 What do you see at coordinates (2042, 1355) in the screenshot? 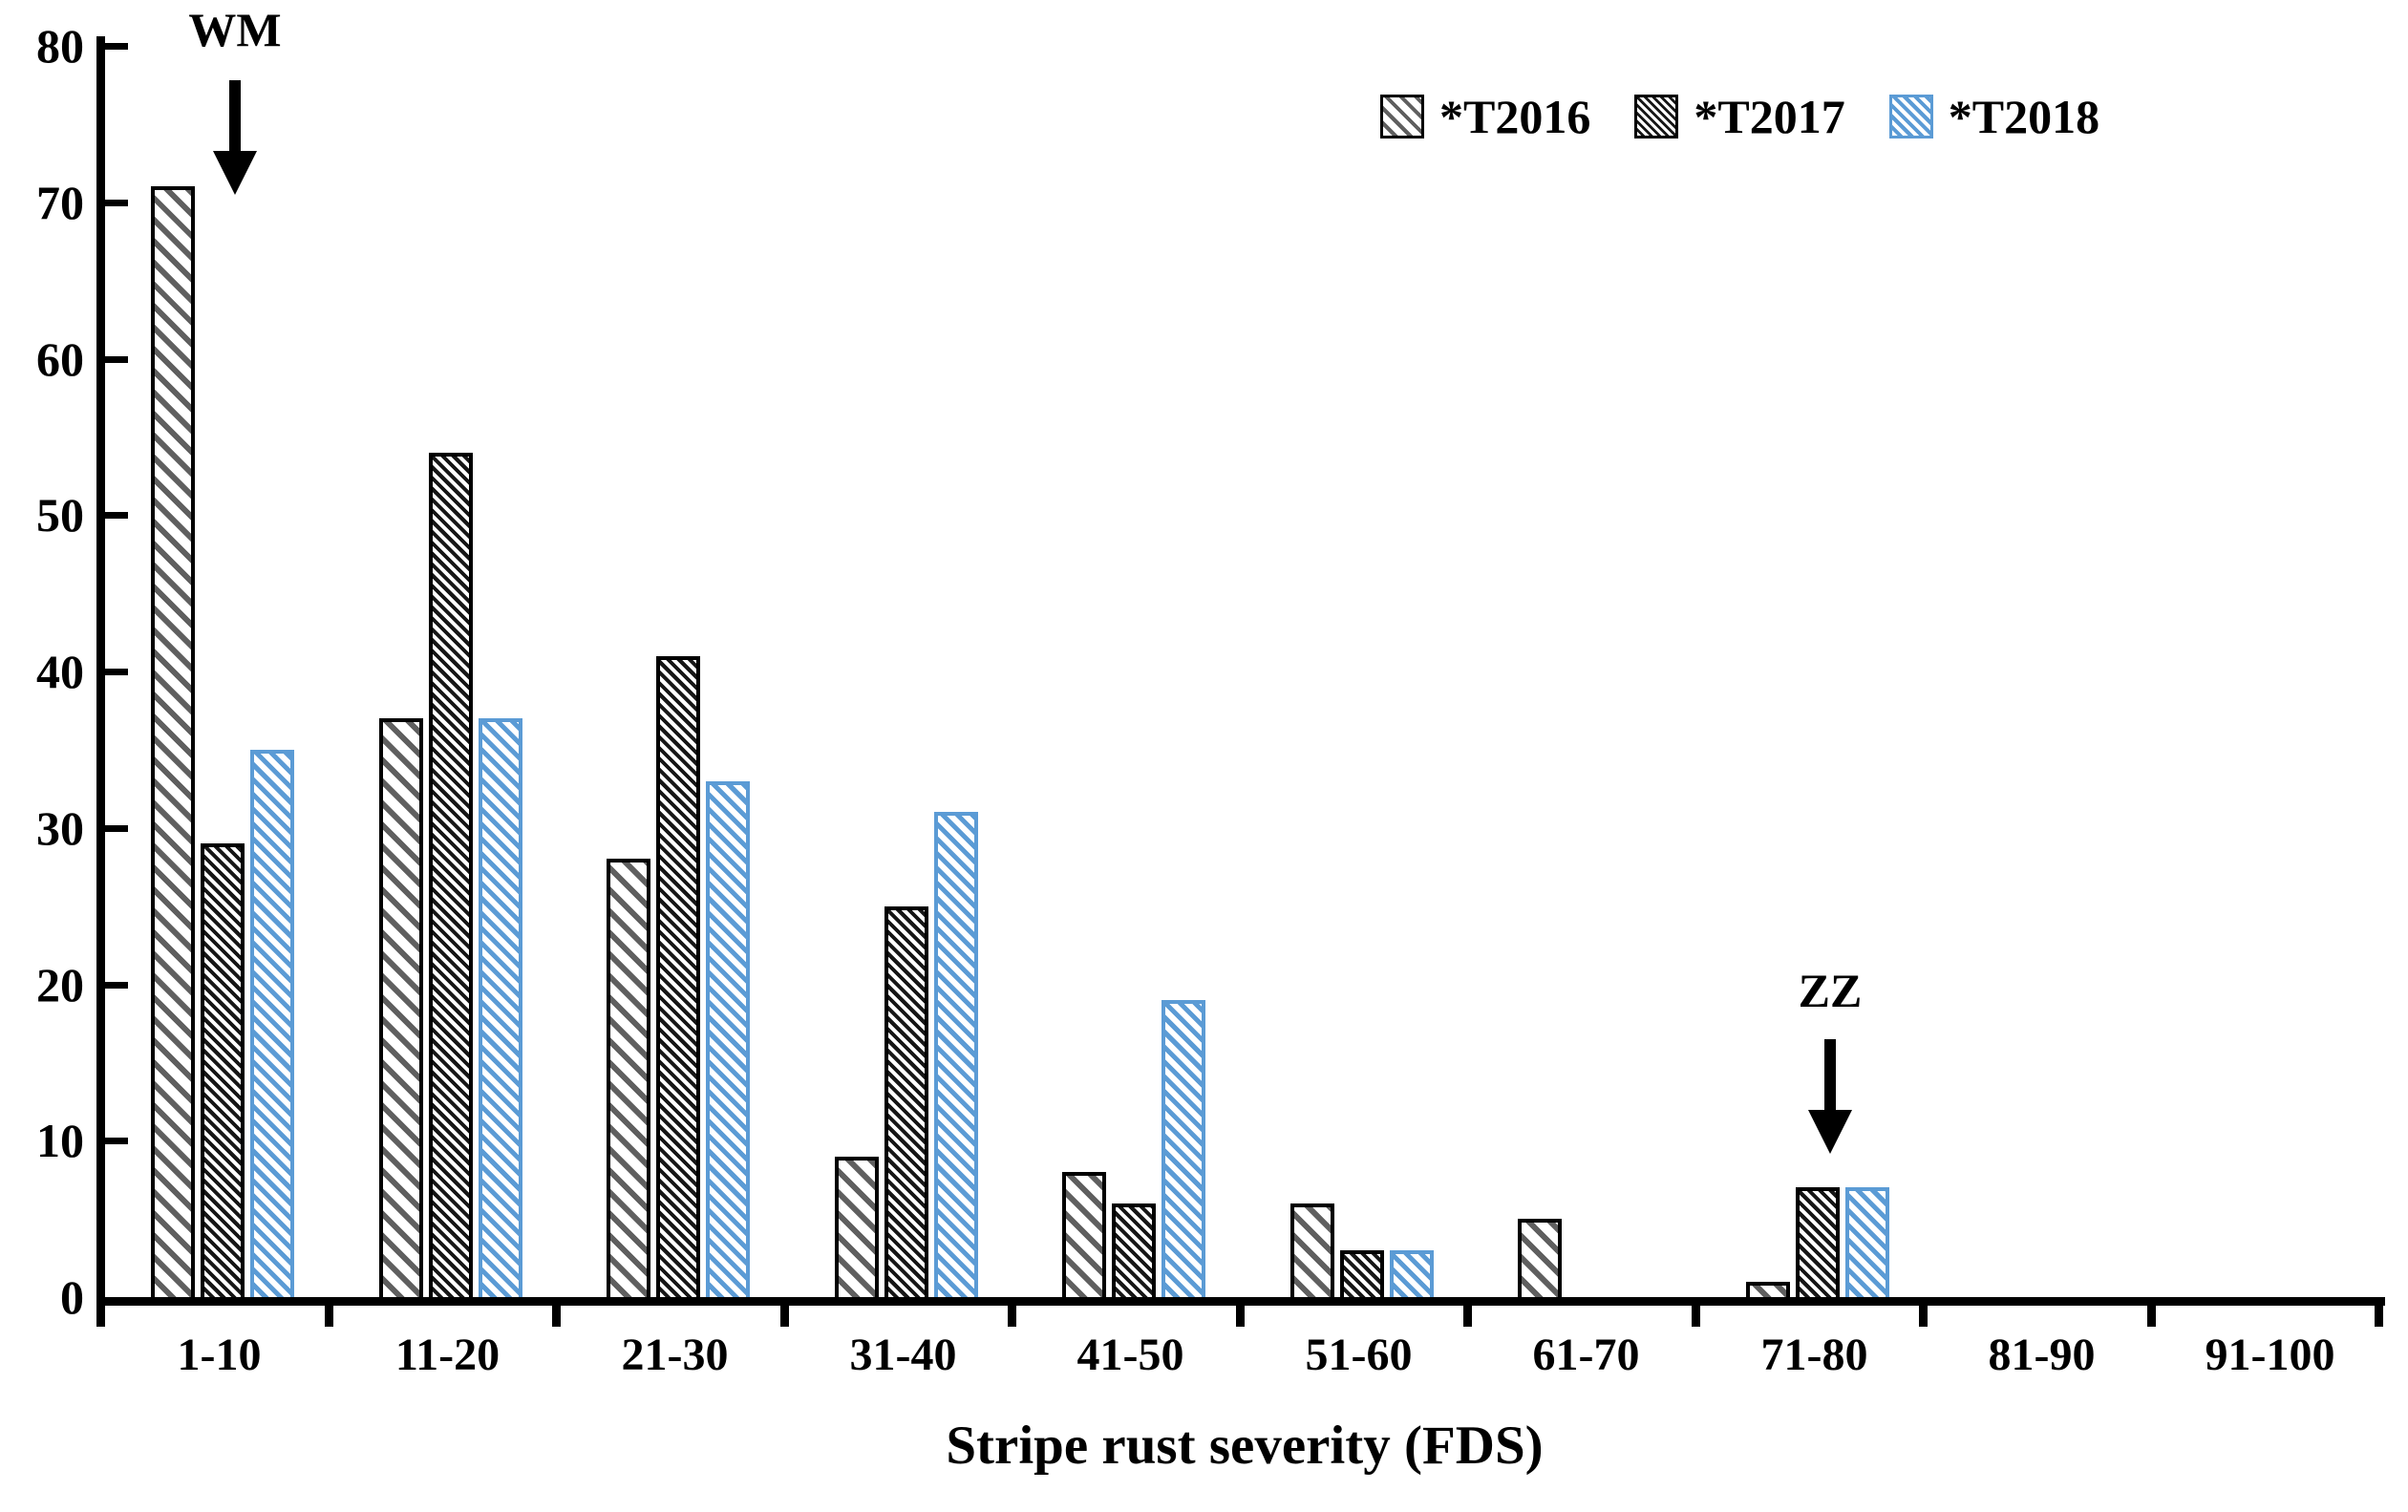
I see `x-axis-tick-label: 81-90` at bounding box center [2042, 1355].